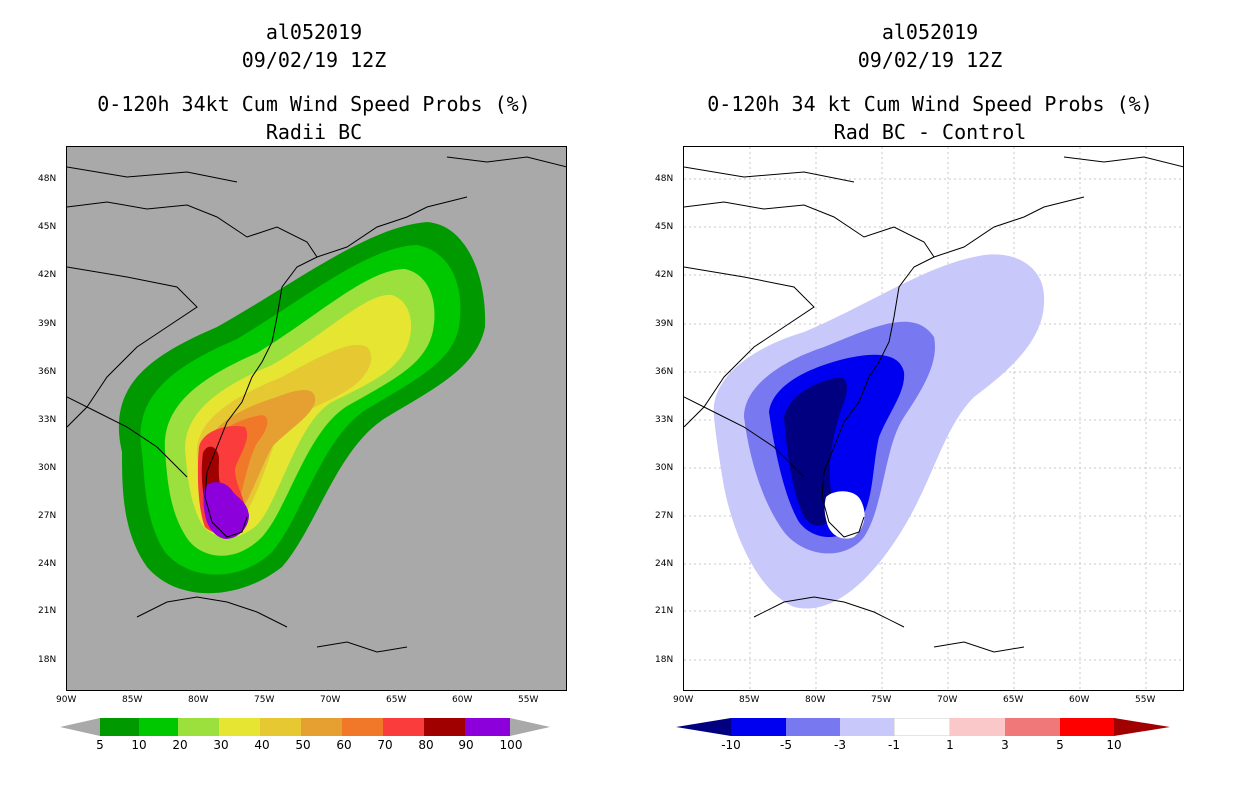 Image resolution: width=1236 pixels, height=800 pixels. What do you see at coordinates (930, 104) in the screenshot?
I see `right-title: 0-120h 34 kt Cum Wind Speed Probs (%)` at bounding box center [930, 104].